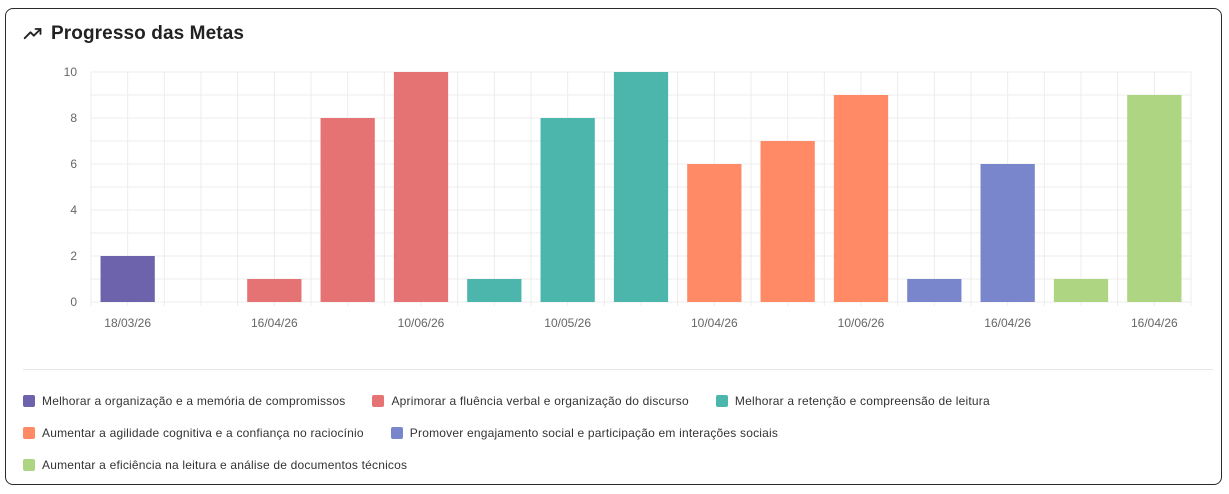  Describe the element at coordinates (73, 210) in the screenshot. I see `y-tick-label: 4` at that location.